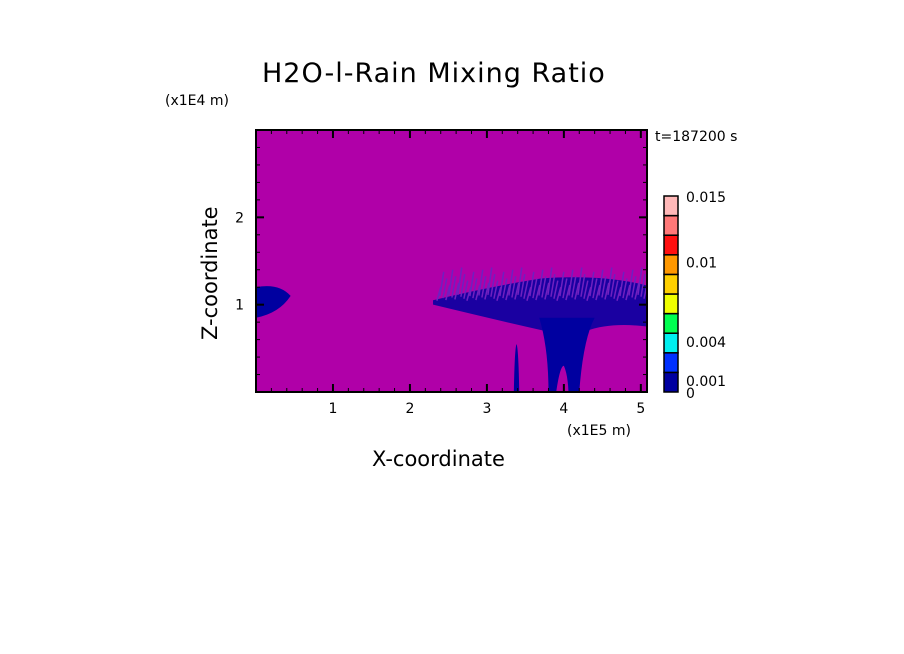 Image resolution: width=904 pixels, height=654 pixels. What do you see at coordinates (333, 409) in the screenshot?
I see `x-tick-label: 1` at bounding box center [333, 409].